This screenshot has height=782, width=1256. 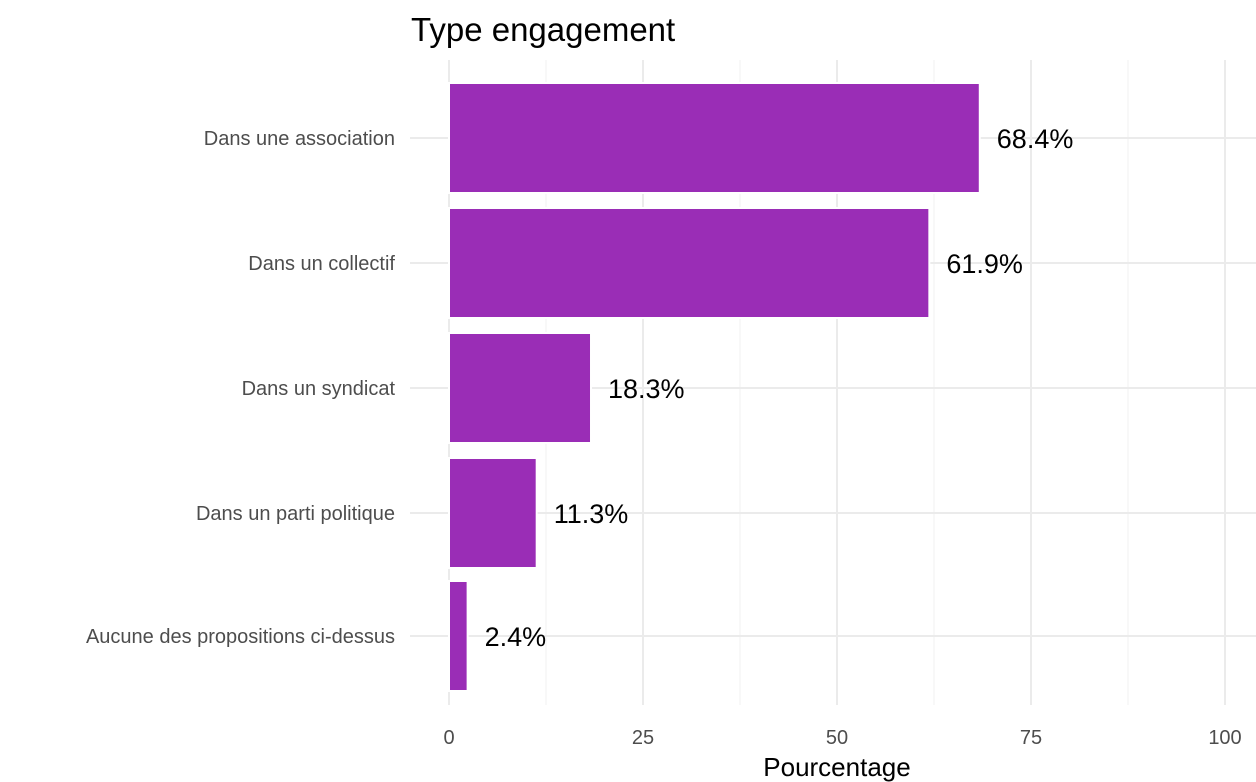 What do you see at coordinates (543, 29) in the screenshot?
I see `chart-title: Type engagement` at bounding box center [543, 29].